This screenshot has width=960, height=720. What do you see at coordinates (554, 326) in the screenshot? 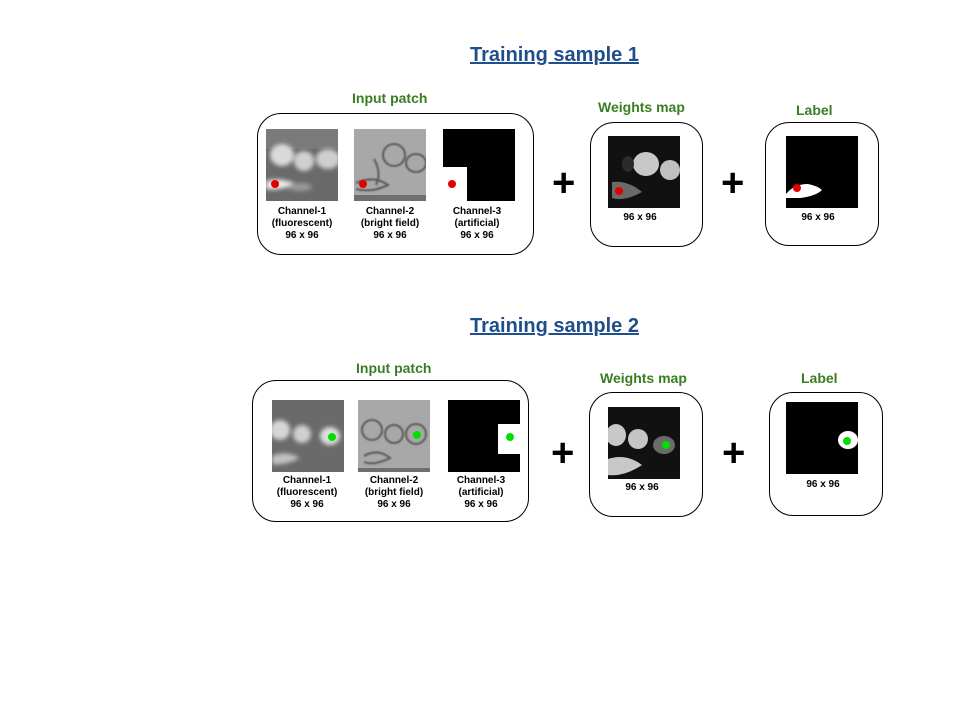
I see `sample-title: Training sample 2` at bounding box center [554, 326].